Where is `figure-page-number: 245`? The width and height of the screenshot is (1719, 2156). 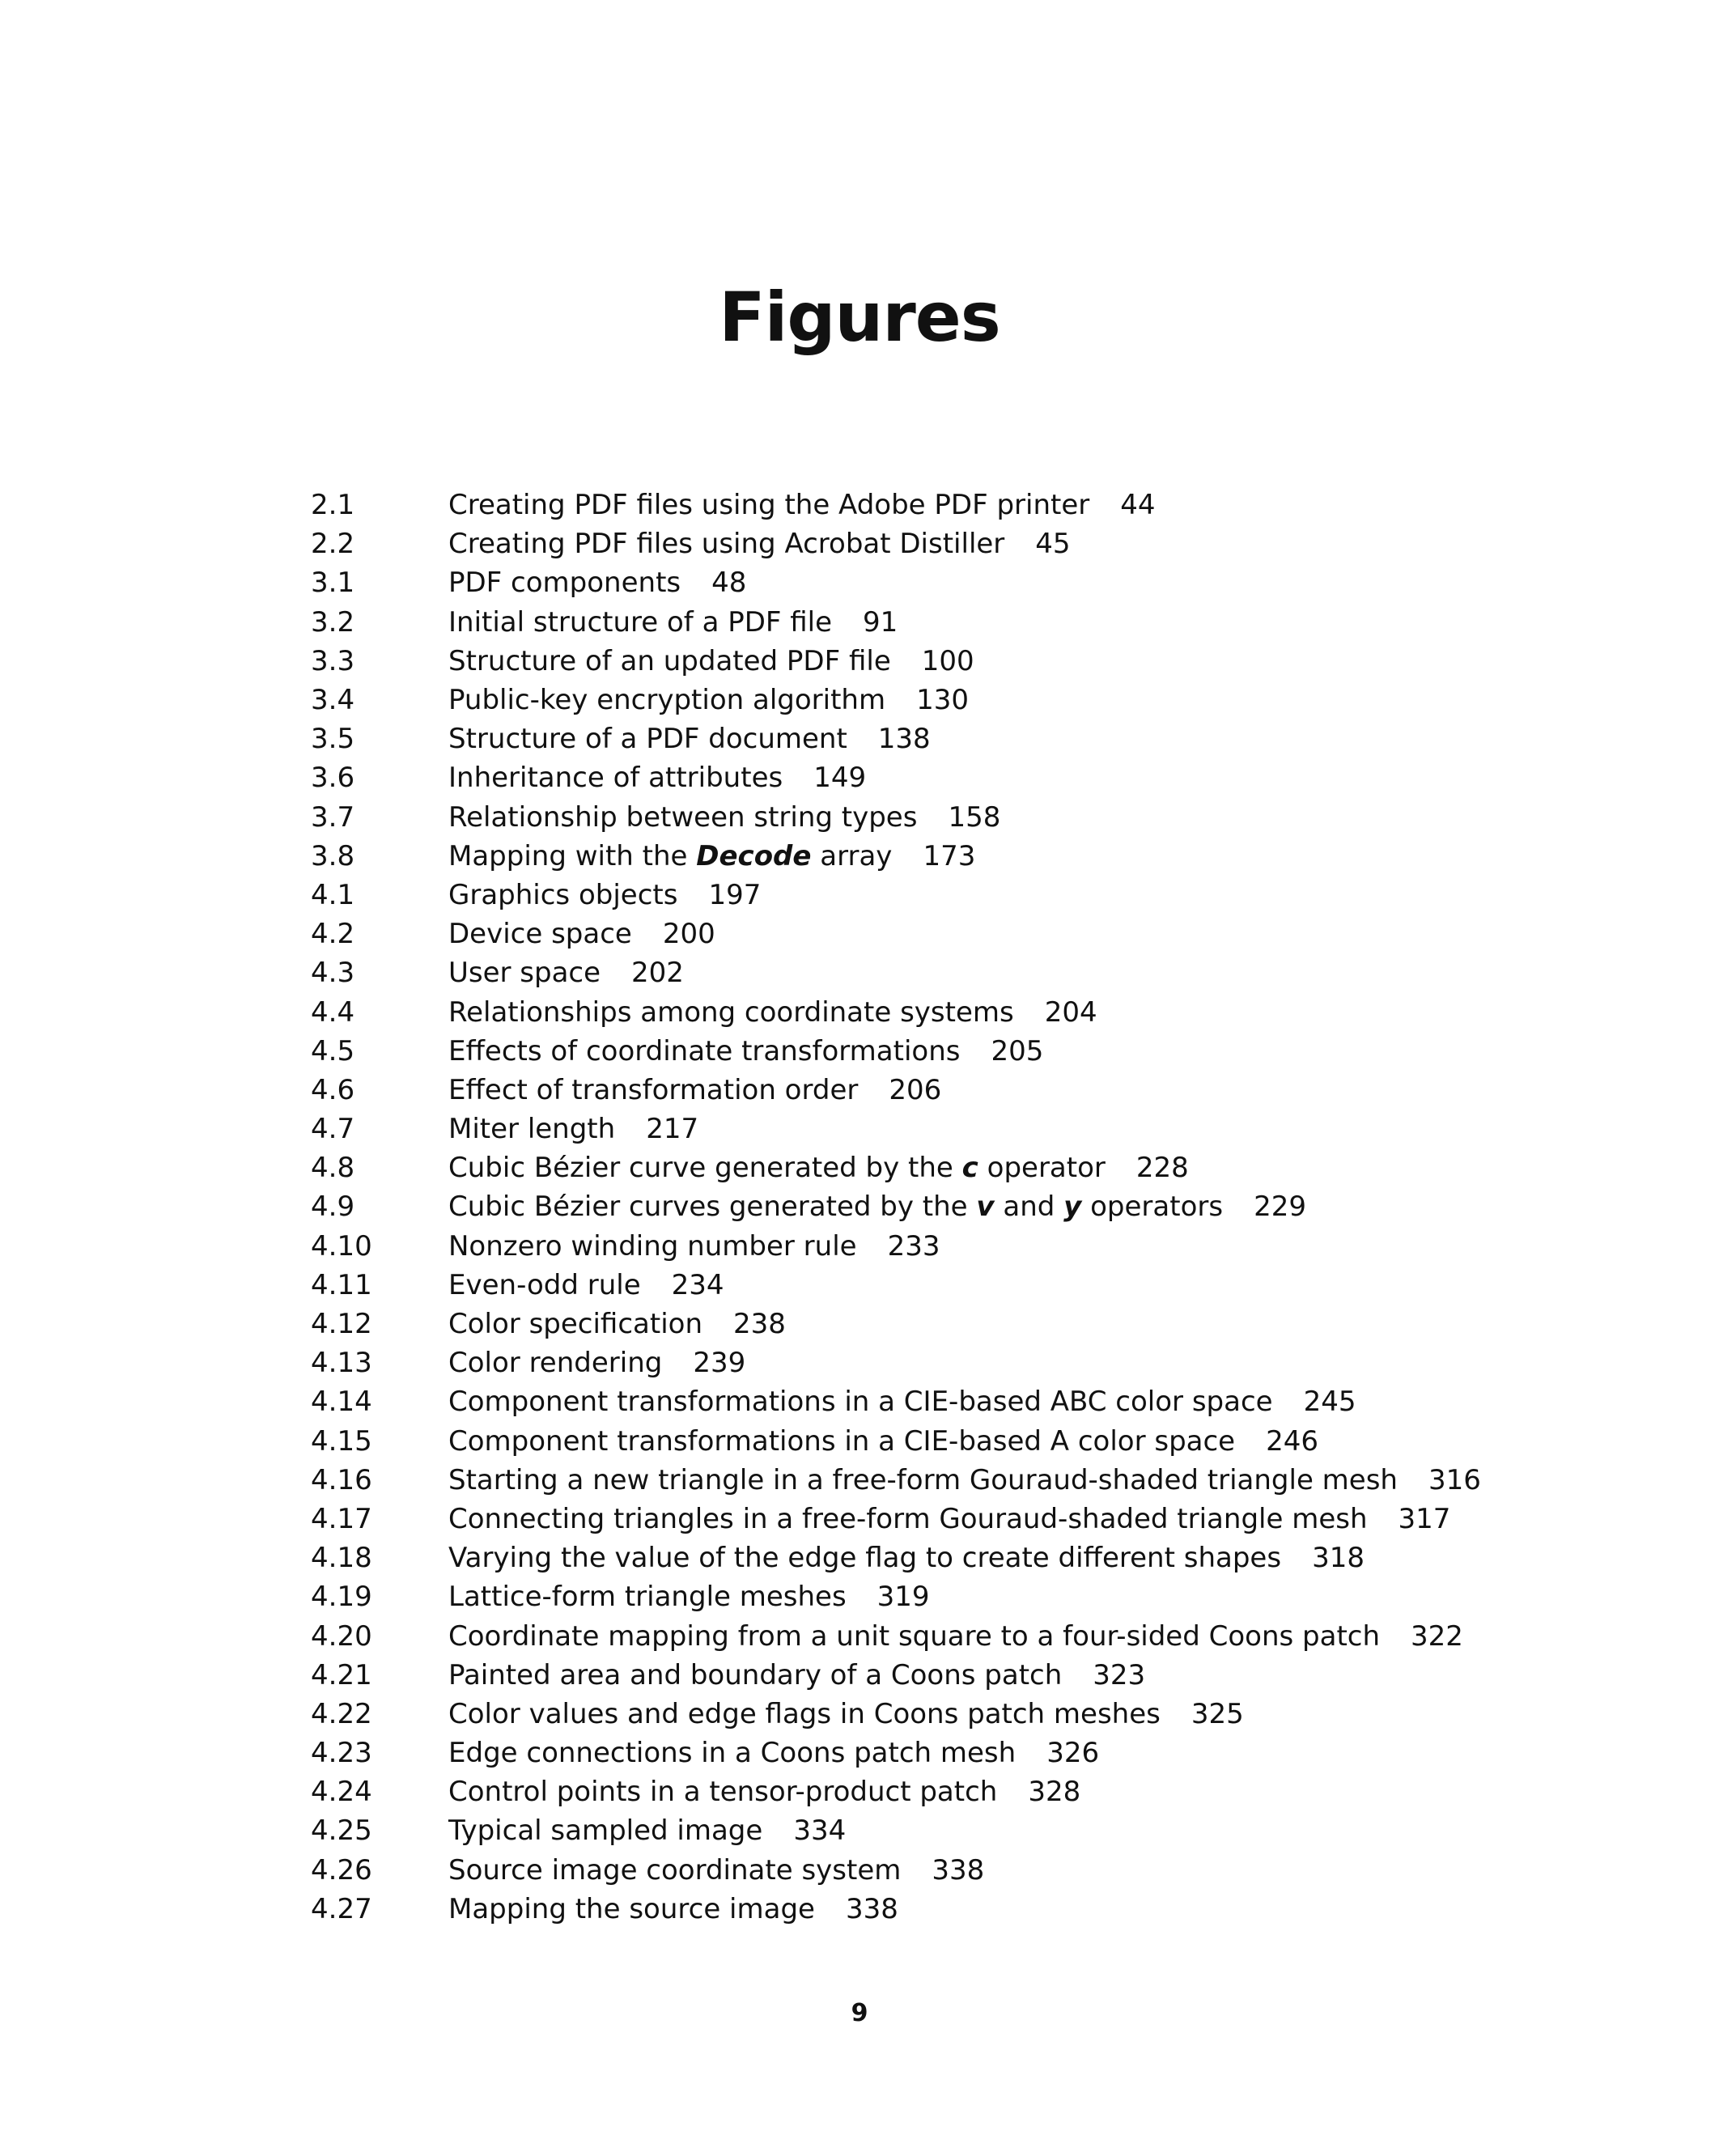 figure-page-number: 245 is located at coordinates (1329, 1402).